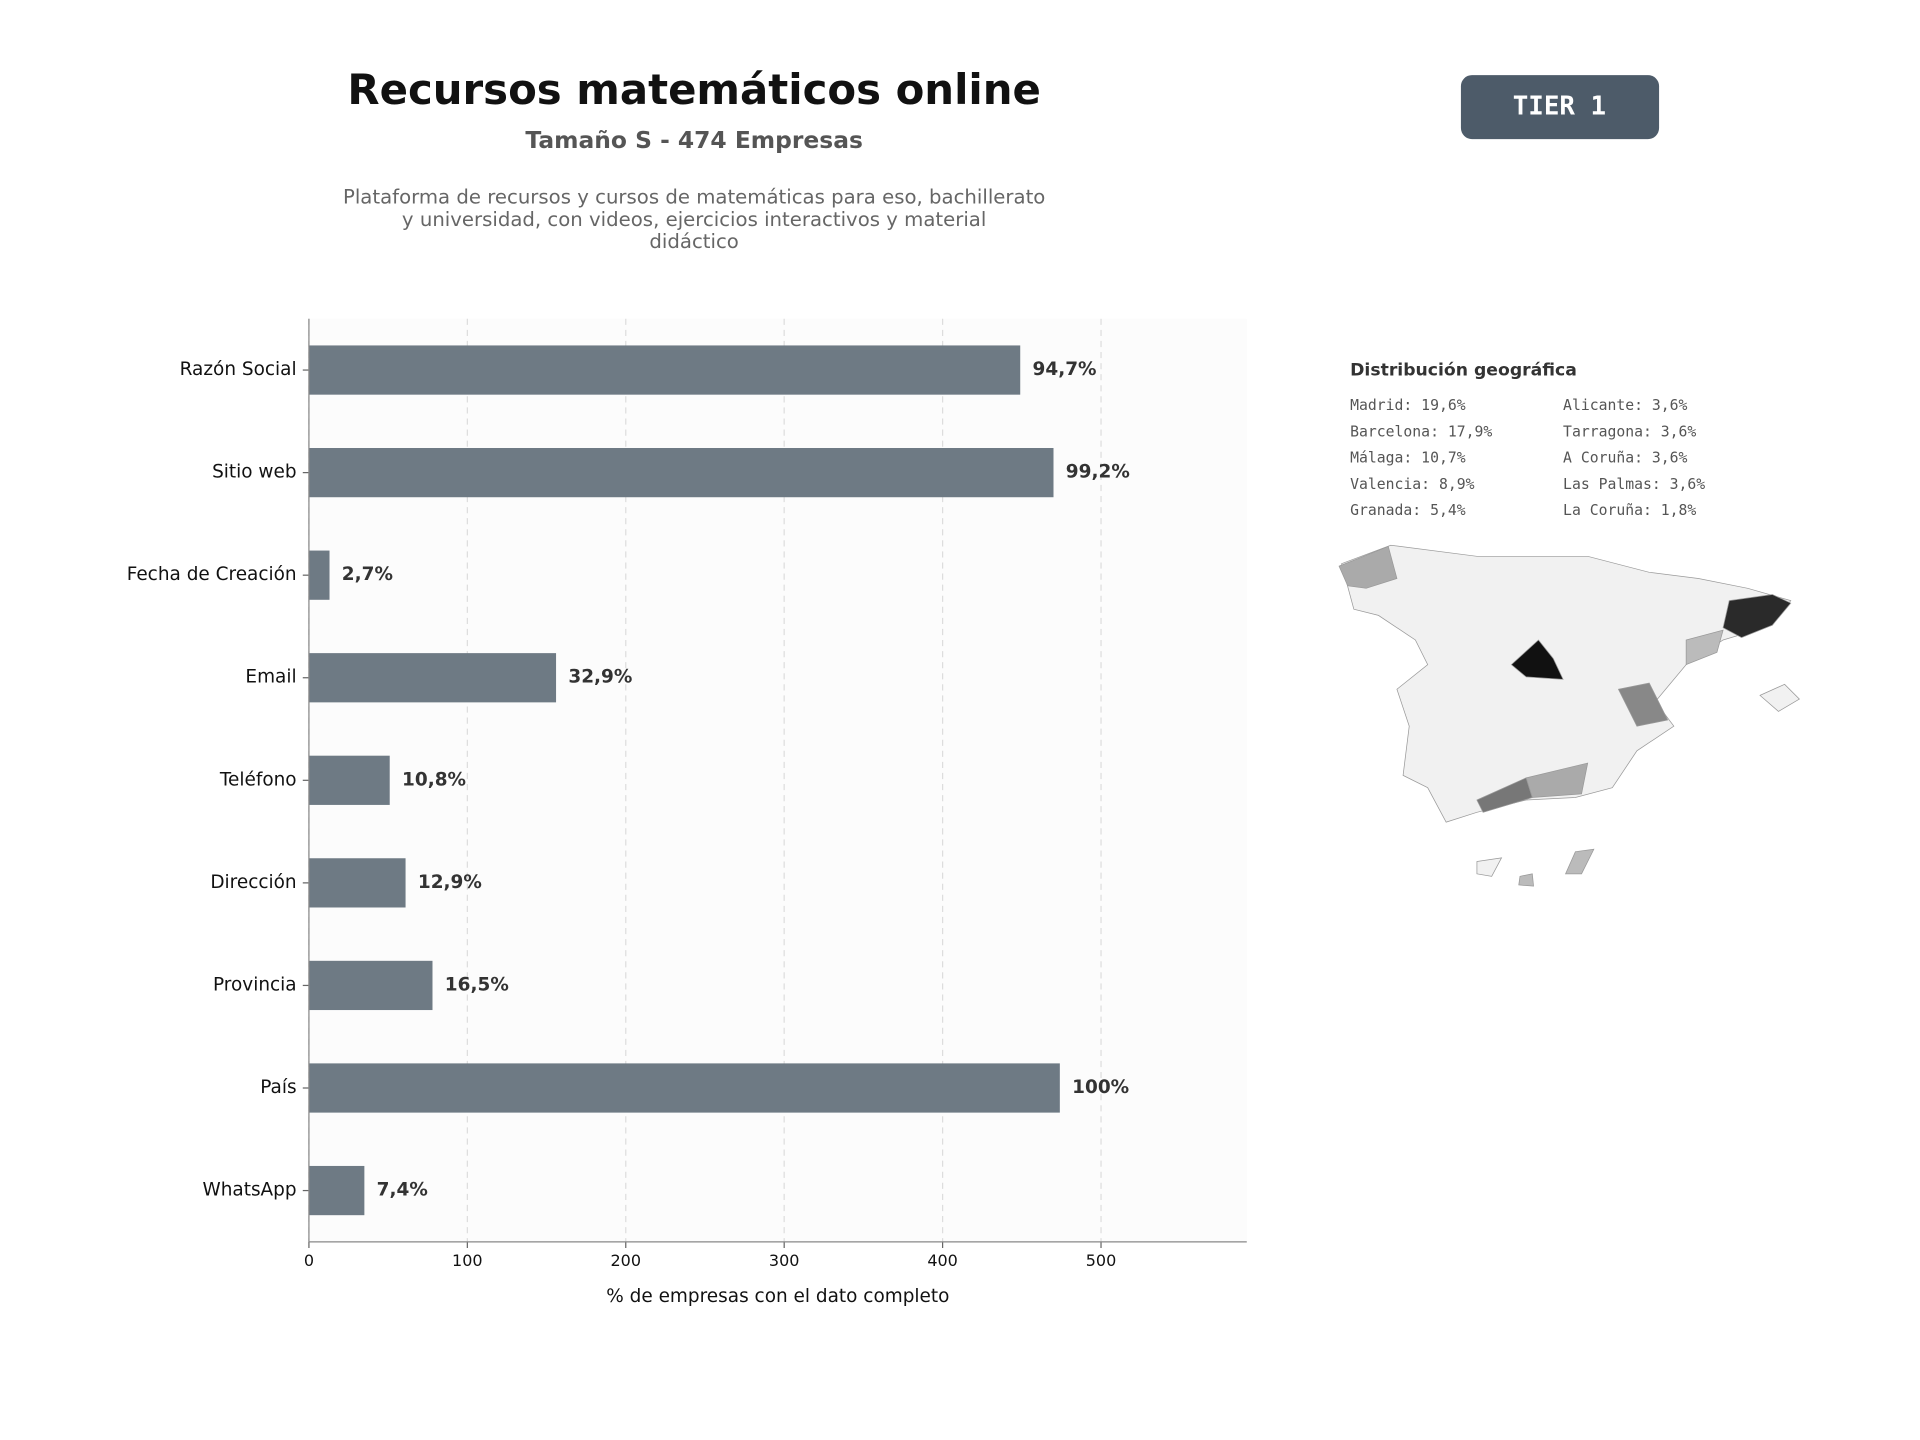  What do you see at coordinates (784, 1260) in the screenshot?
I see `x-tick-label: 300` at bounding box center [784, 1260].